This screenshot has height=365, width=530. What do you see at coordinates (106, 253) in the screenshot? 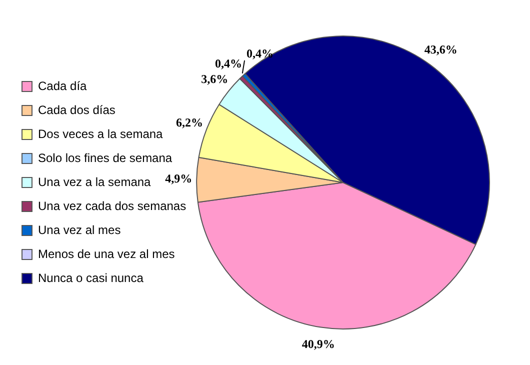
I see `legend-label: Menos de una vez al mes` at bounding box center [106, 253].